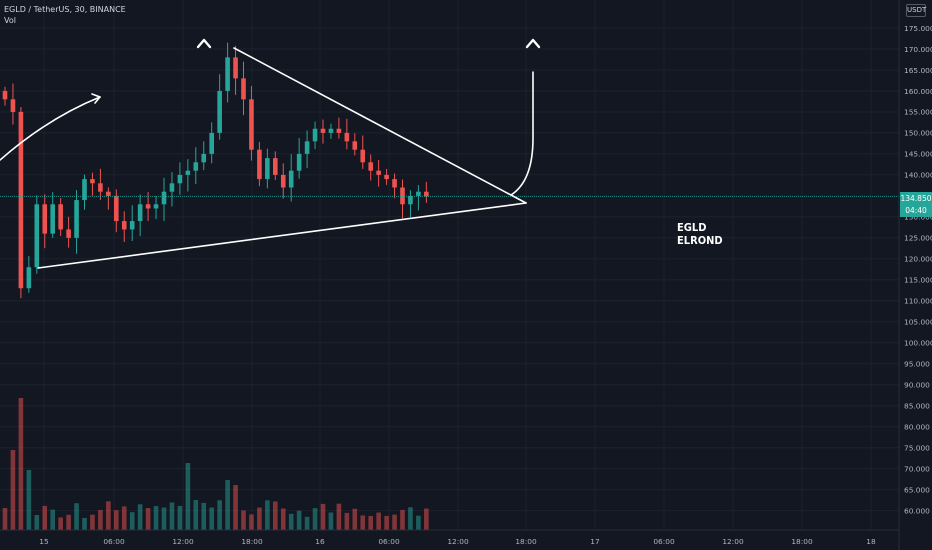 Image resolution: width=932 pixels, height=550 pixels. I want to click on price-tick-label: 125.000, so click(918, 238).